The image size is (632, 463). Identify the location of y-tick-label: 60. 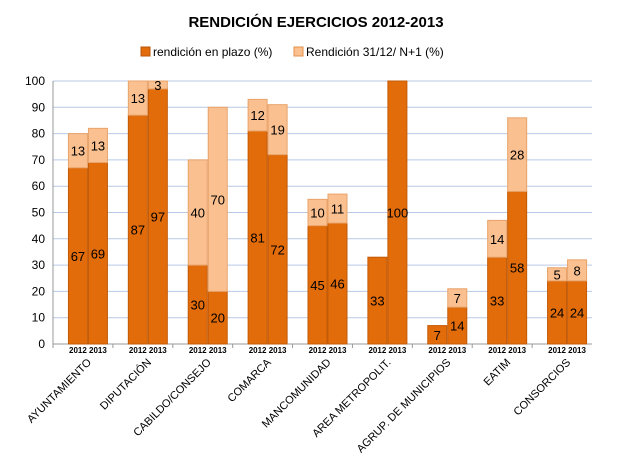
(39, 186).